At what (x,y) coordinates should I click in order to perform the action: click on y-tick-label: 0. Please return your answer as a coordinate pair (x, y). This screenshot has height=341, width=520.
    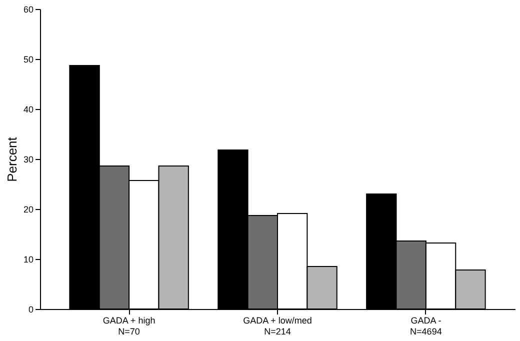
    Looking at the image, I should click on (31, 309).